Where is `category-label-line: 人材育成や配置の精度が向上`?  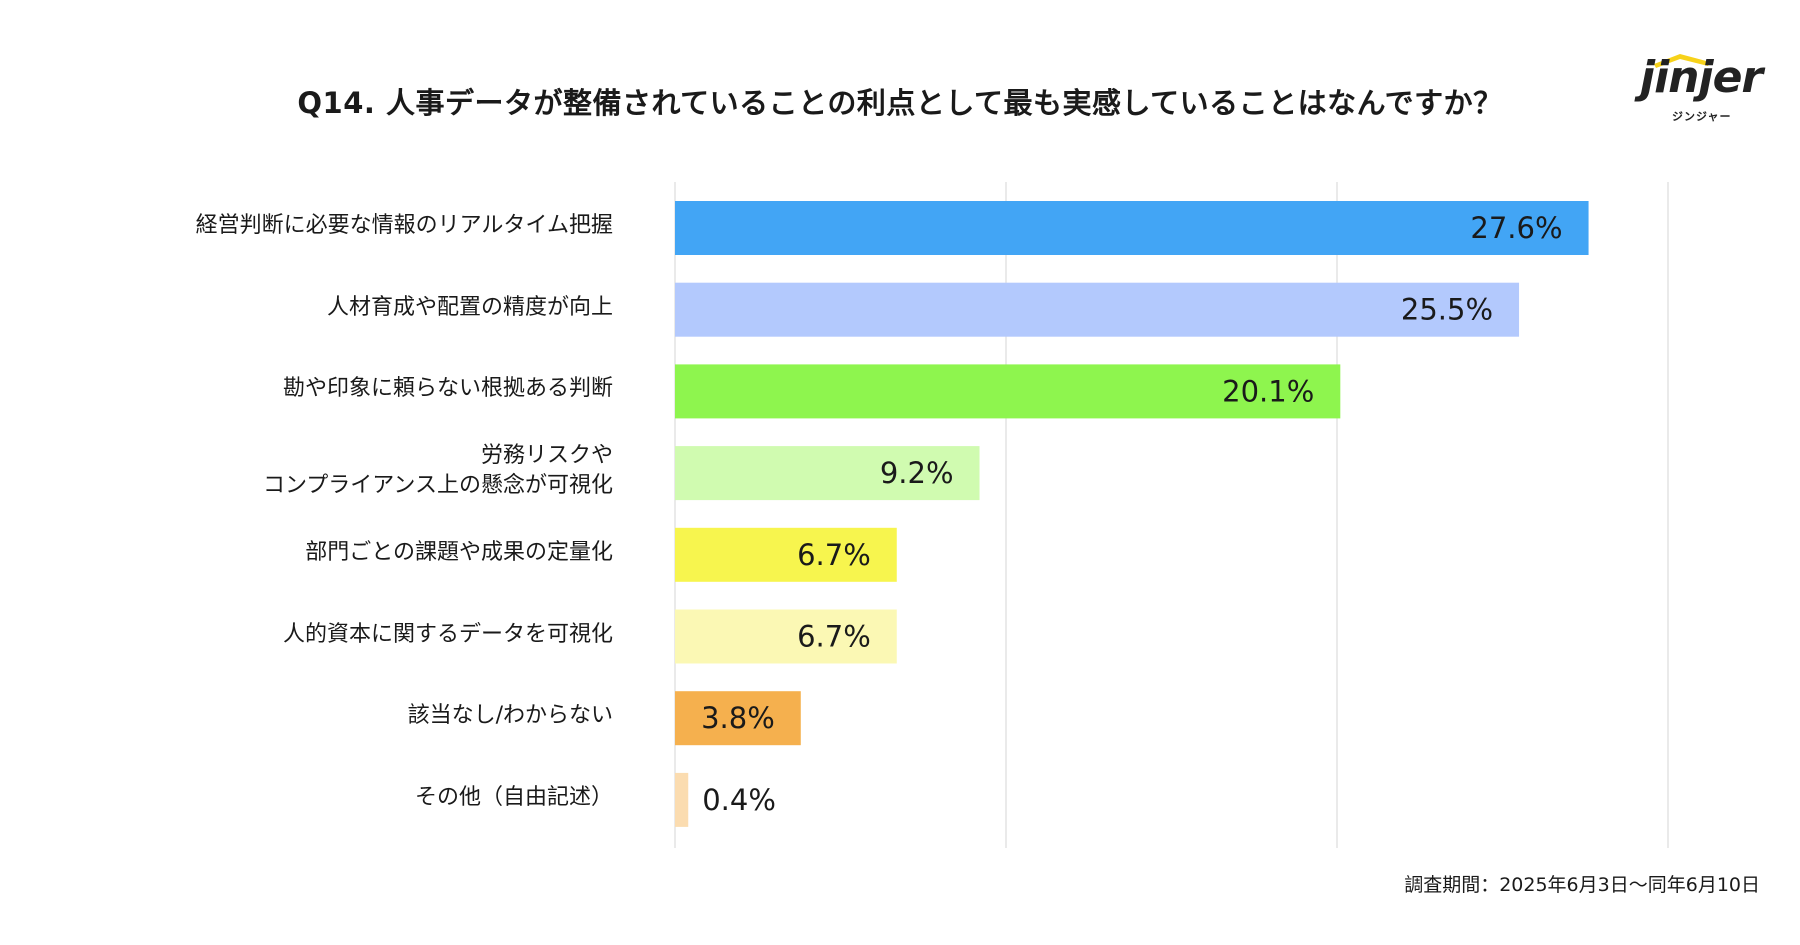
category-label-line: 人材育成や配置の精度が向上 is located at coordinates (469, 307).